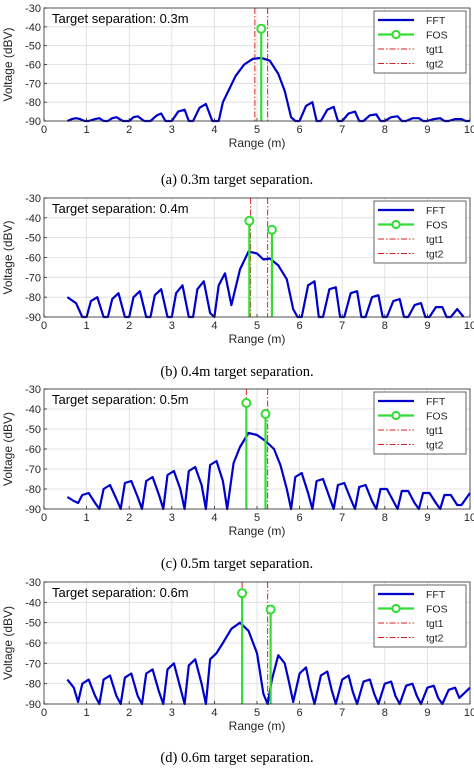  What do you see at coordinates (237, 564) in the screenshot?
I see `subfigure-caption: (c) 0.5m target separation.` at bounding box center [237, 564].